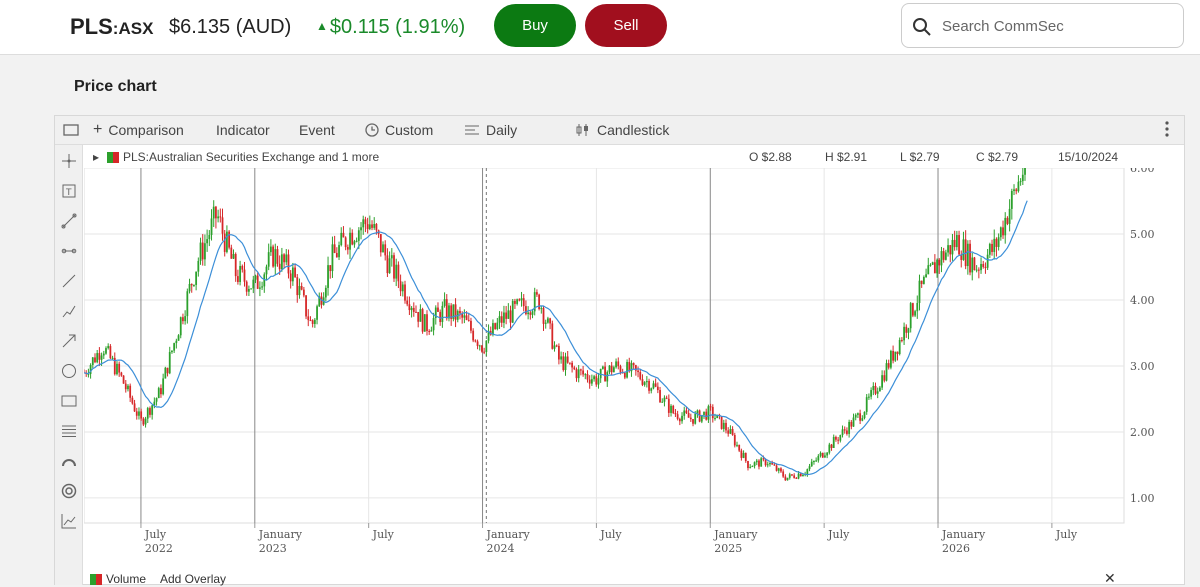 This screenshot has width=1200, height=587. What do you see at coordinates (69, 521) in the screenshot?
I see `chart-settings-icon` at bounding box center [69, 521].